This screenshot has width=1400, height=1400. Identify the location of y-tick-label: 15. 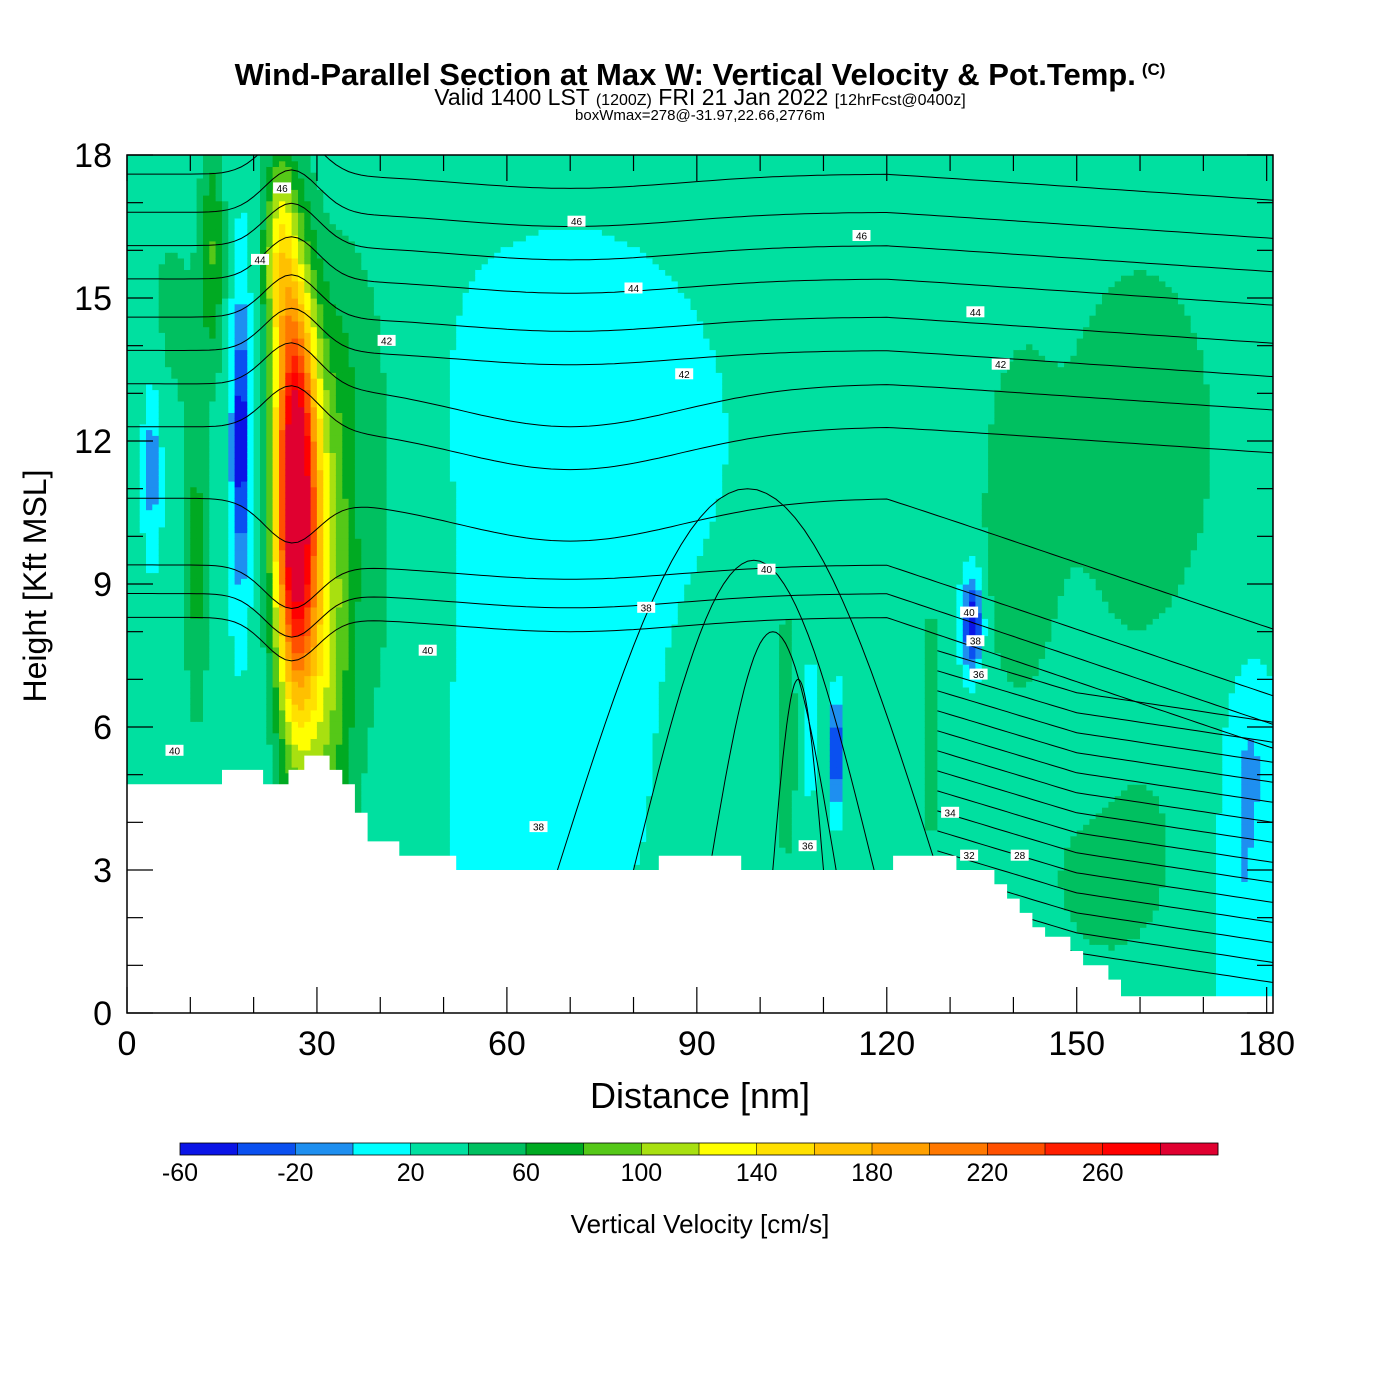
(93, 299).